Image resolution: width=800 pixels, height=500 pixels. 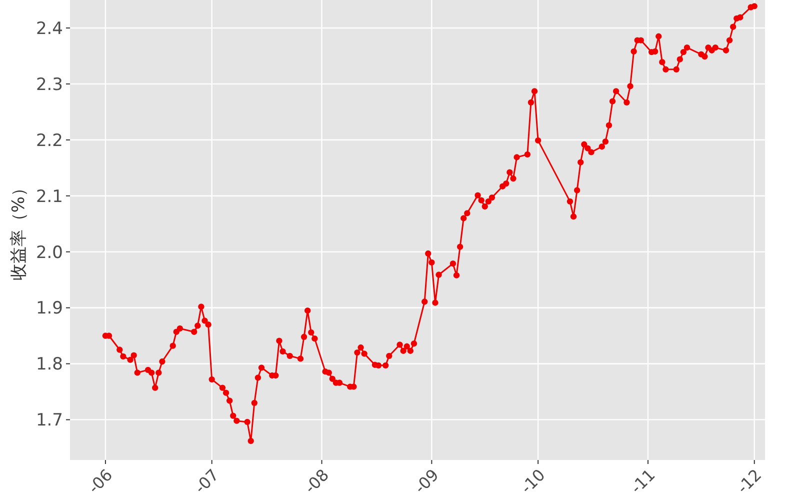 I want to click on x-tick-label: -07, so click(x=206, y=481).